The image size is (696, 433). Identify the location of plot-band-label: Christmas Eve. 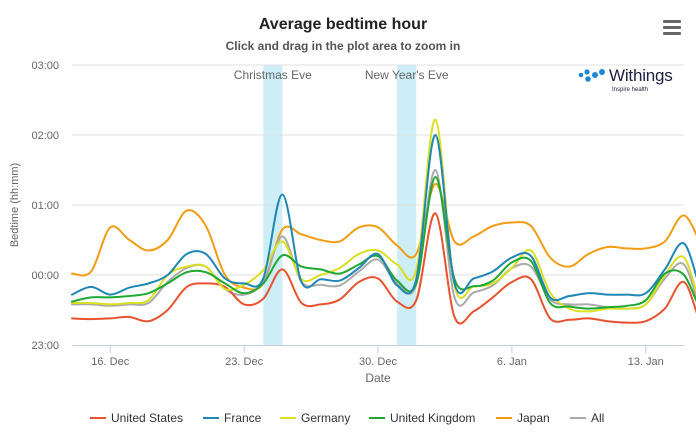
(273, 75).